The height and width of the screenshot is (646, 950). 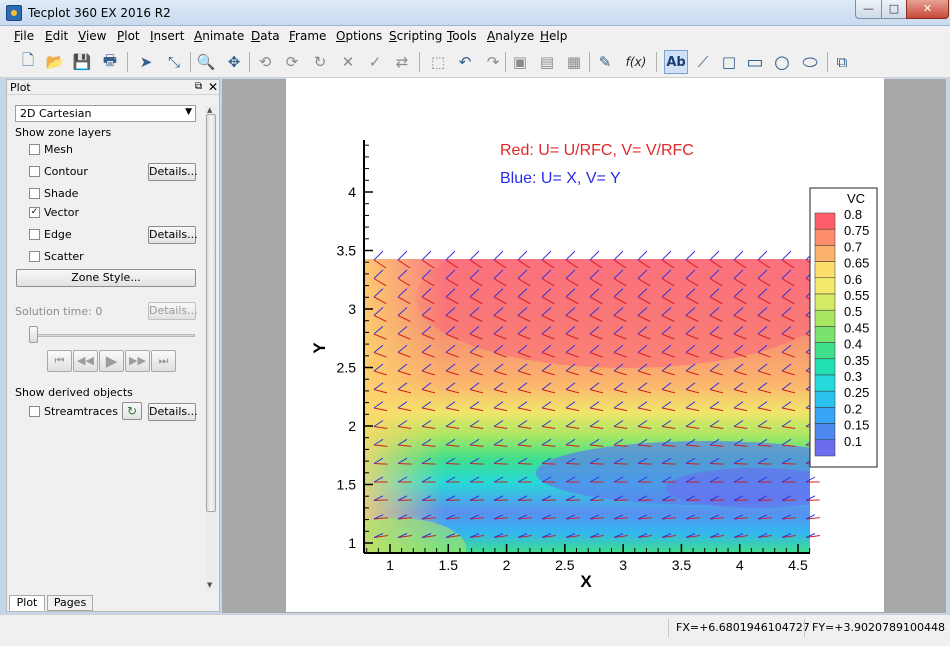 What do you see at coordinates (359, 36) in the screenshot?
I see `menu-options: Options` at bounding box center [359, 36].